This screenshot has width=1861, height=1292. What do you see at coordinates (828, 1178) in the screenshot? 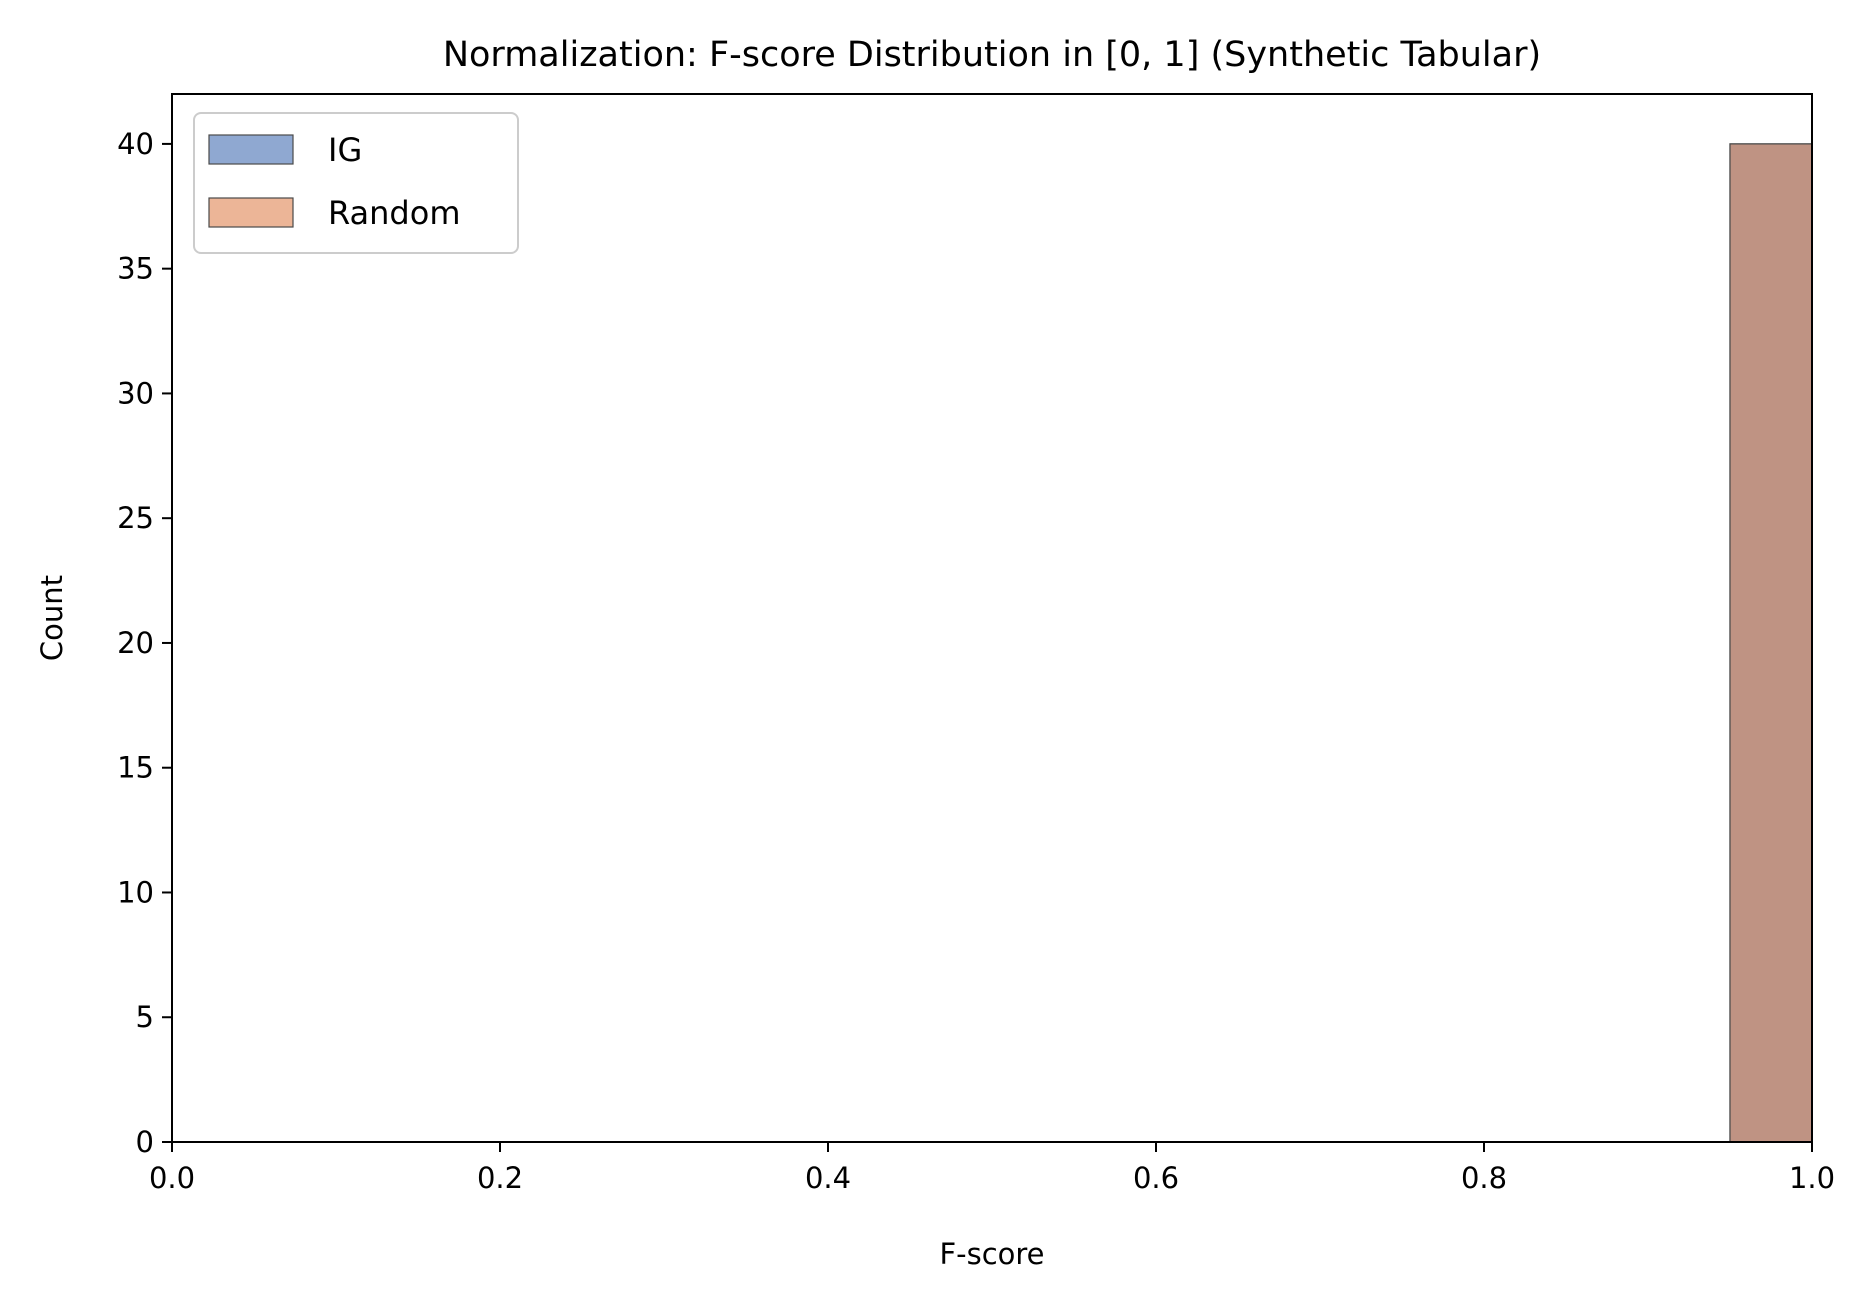
I see `x-tick-label: 0.4` at bounding box center [828, 1178].